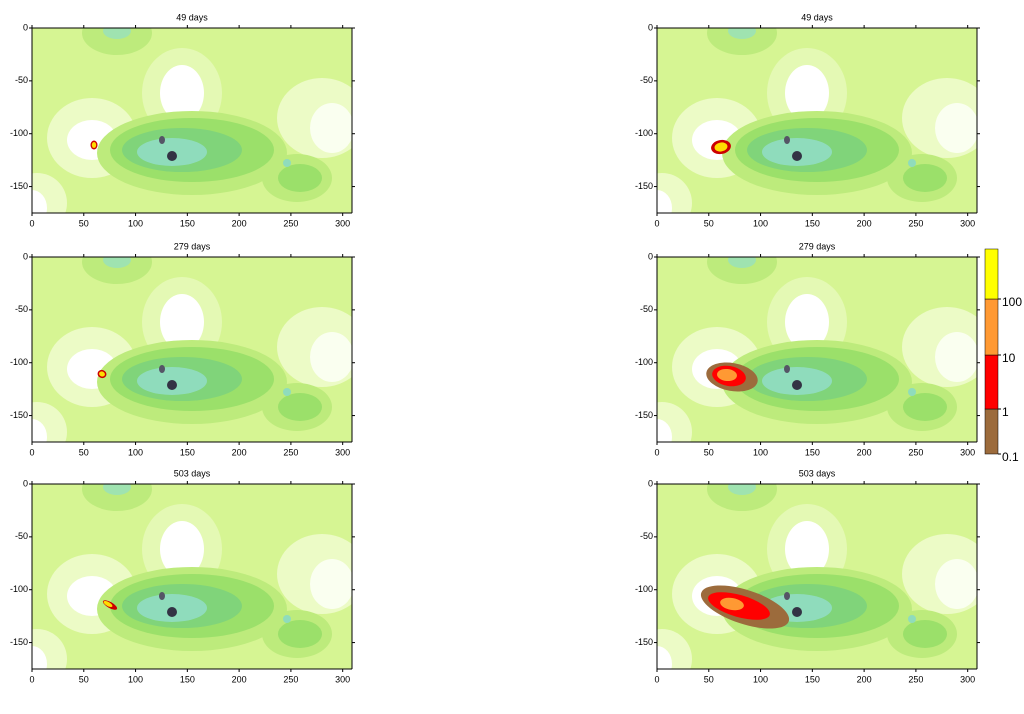  Describe the element at coordinates (1005, 412) in the screenshot. I see `colorbar-label: 1` at that location.